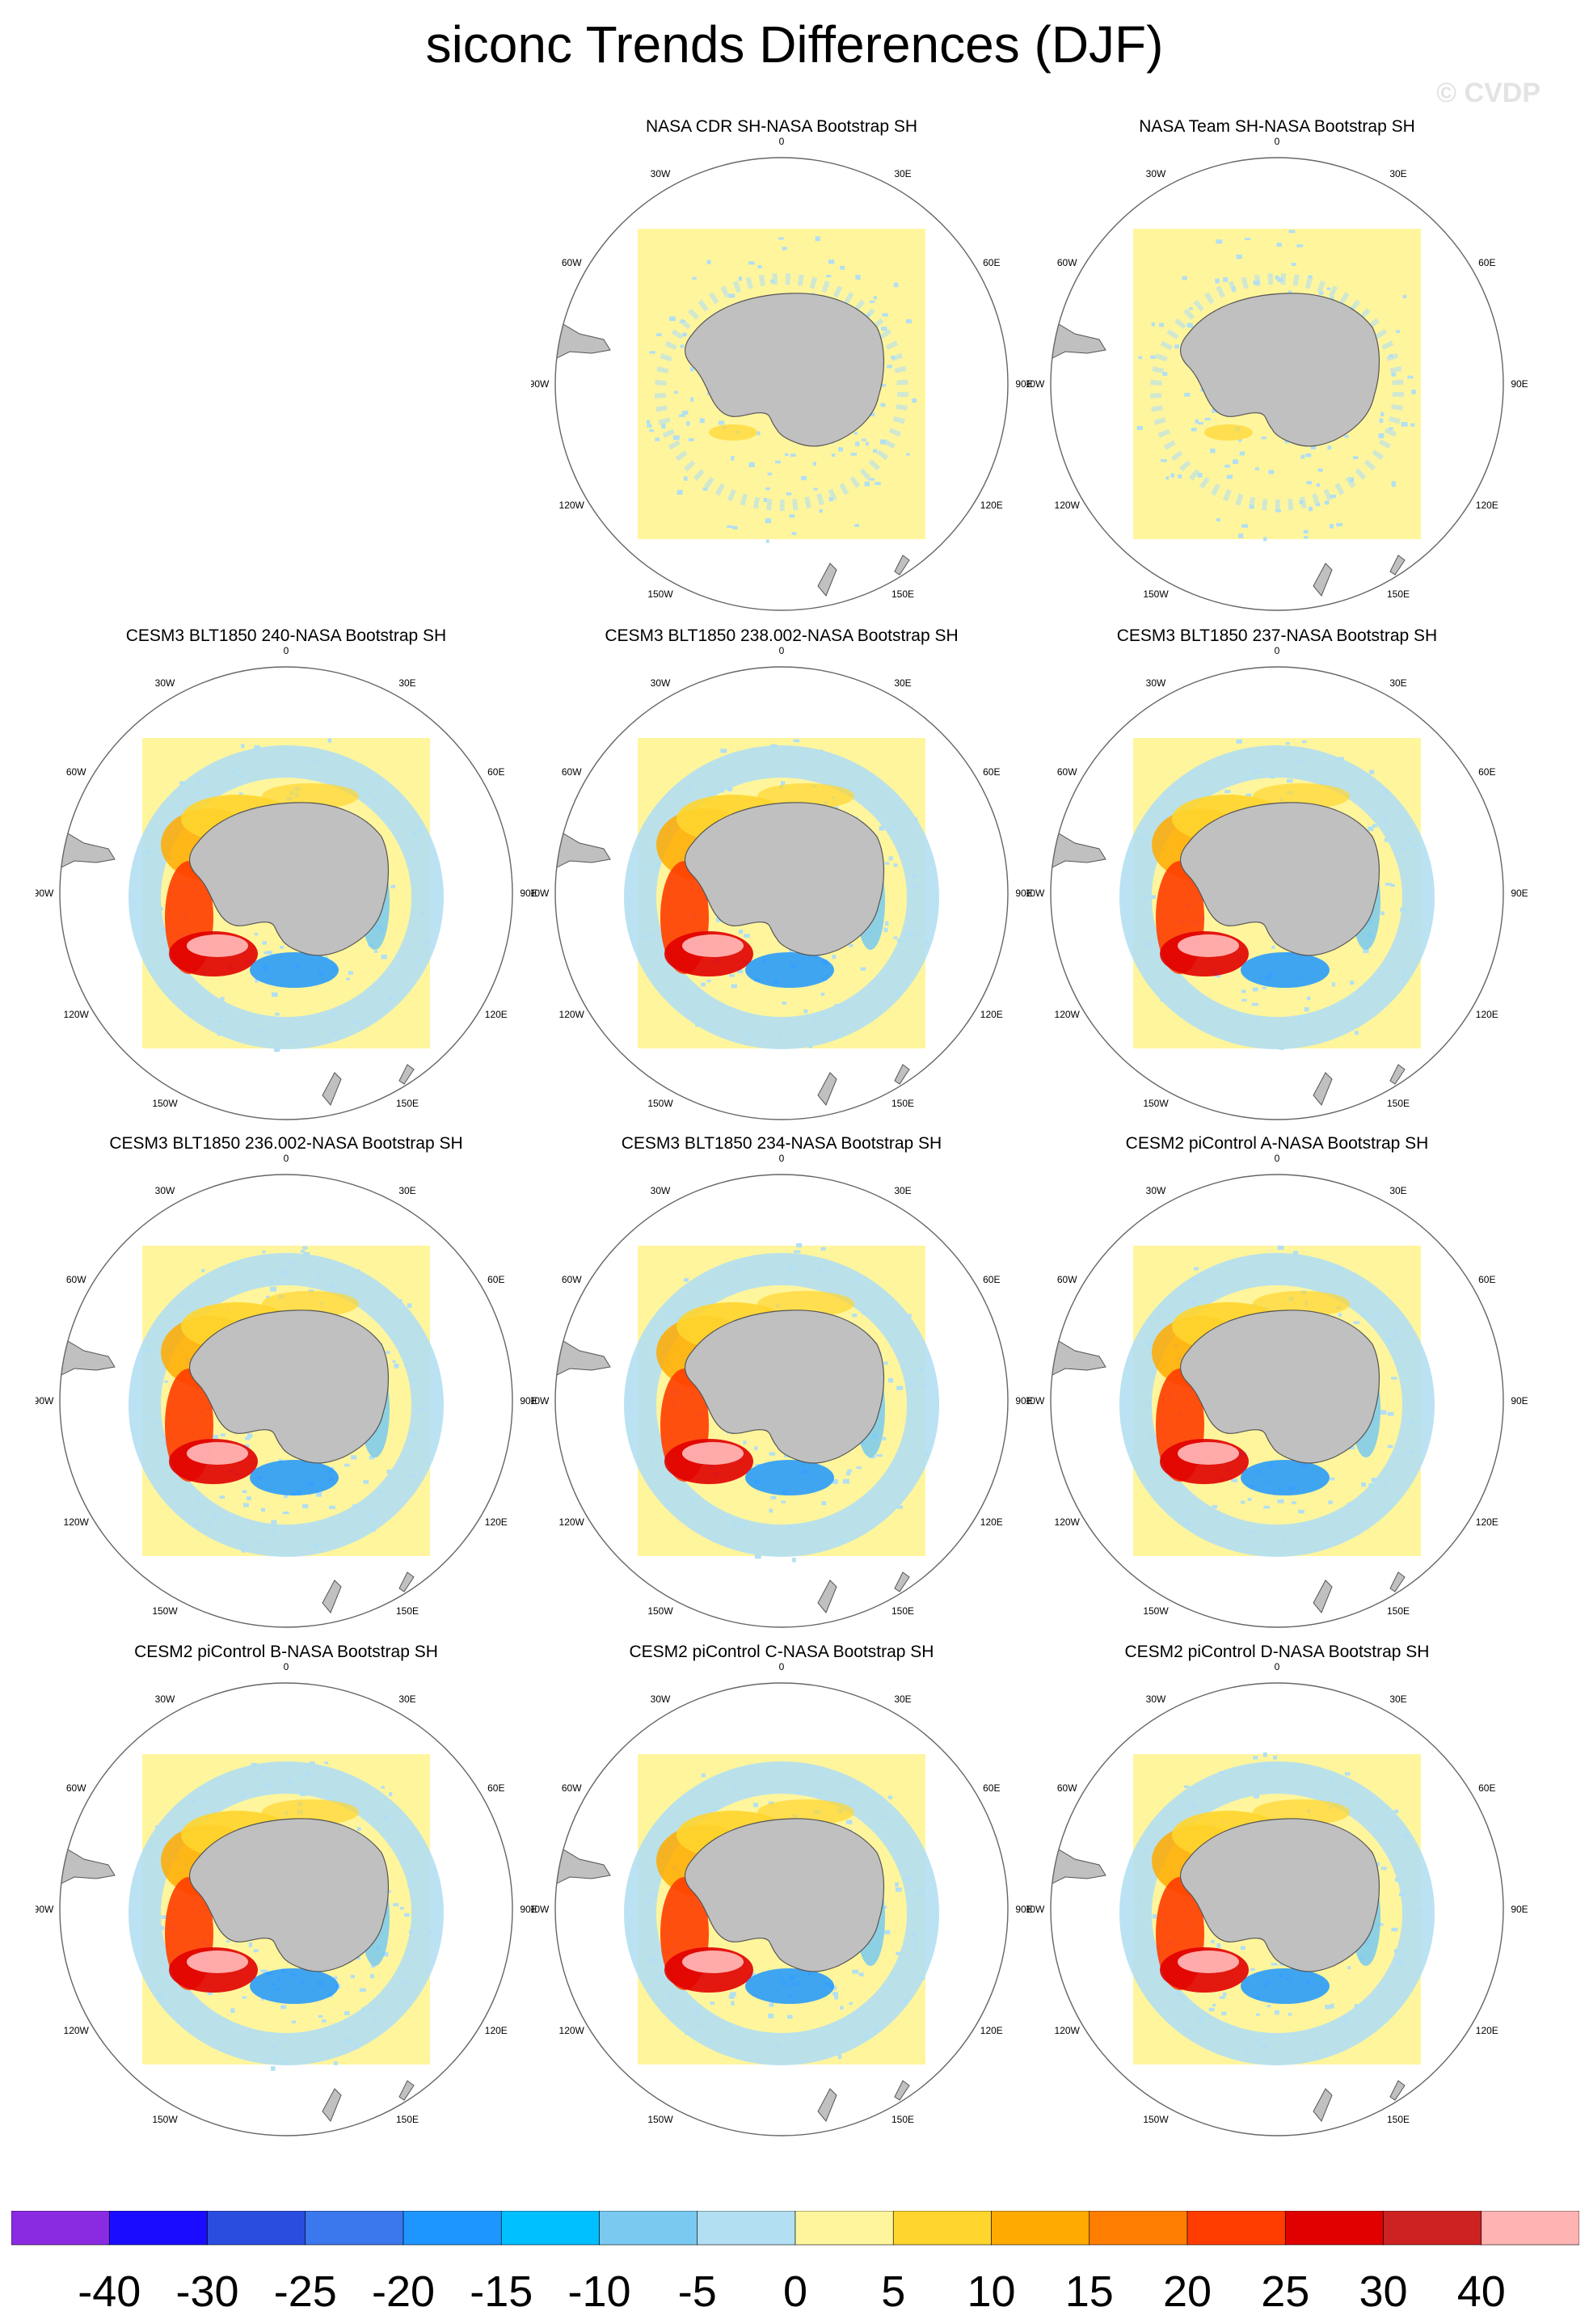  Describe the element at coordinates (286, 1652) in the screenshot. I see `panel-title: CESM2 piControl B-NASA Bootstrap SH` at that location.